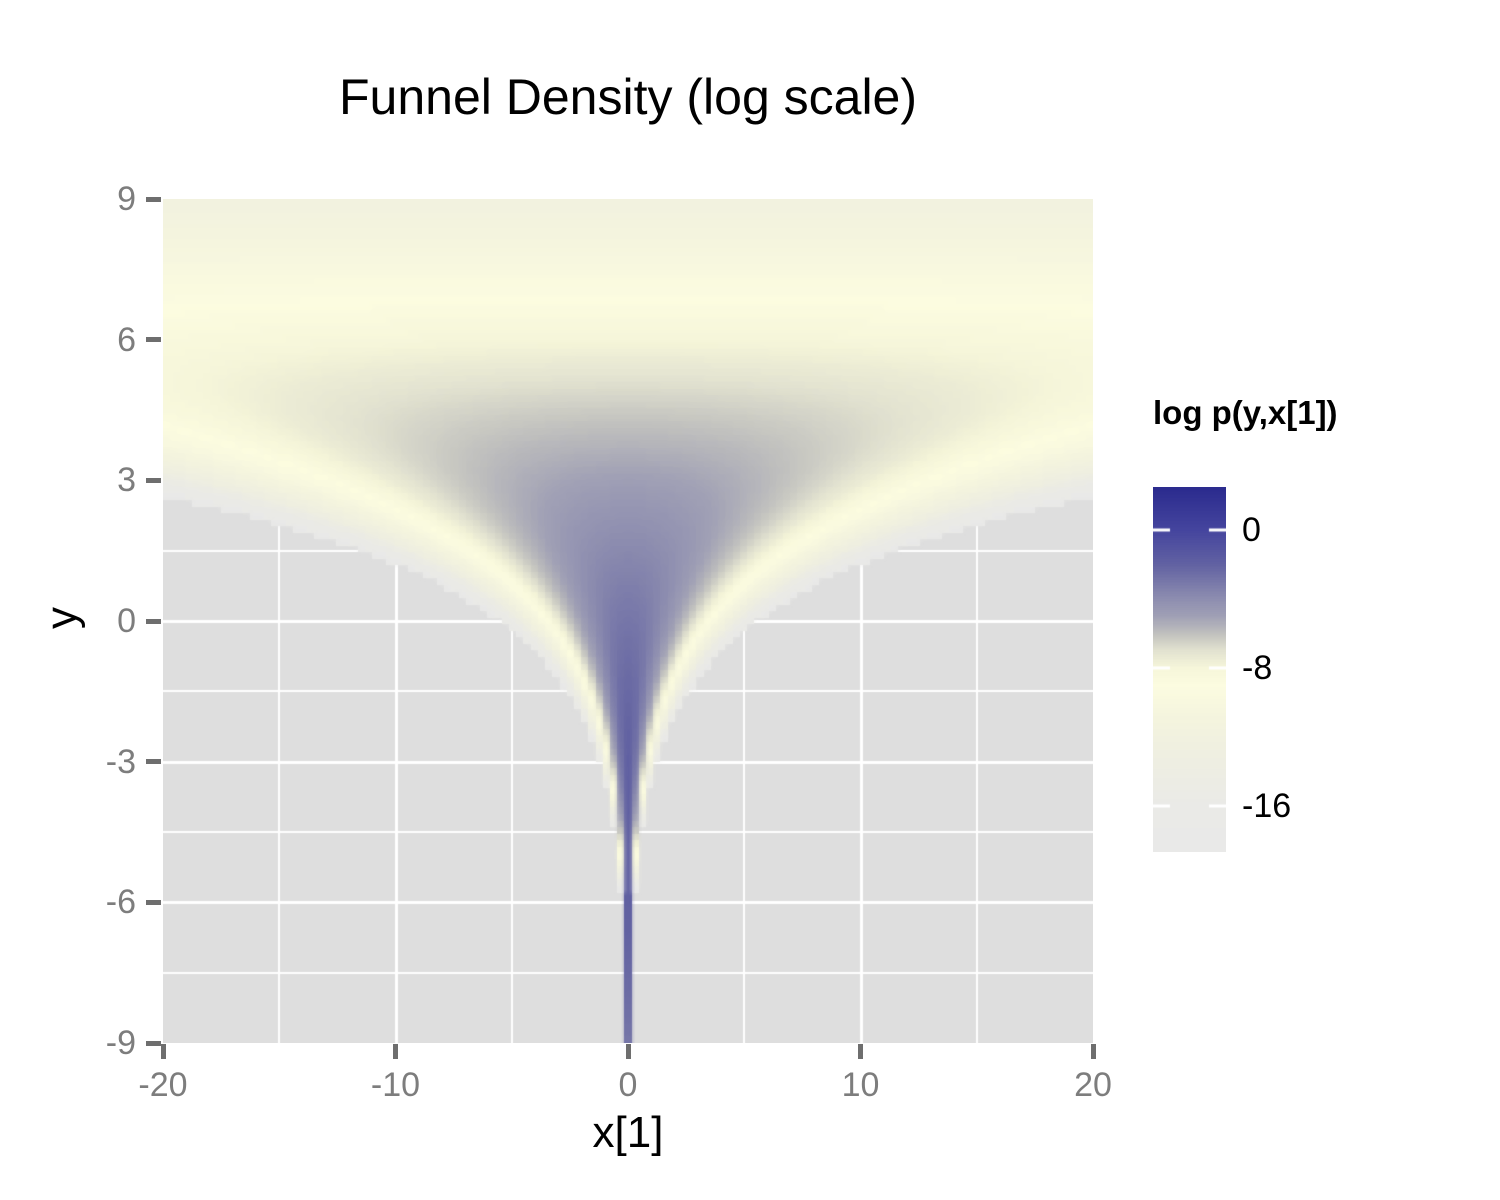  I want to click on y-tick-label: -9, so click(120, 1043).